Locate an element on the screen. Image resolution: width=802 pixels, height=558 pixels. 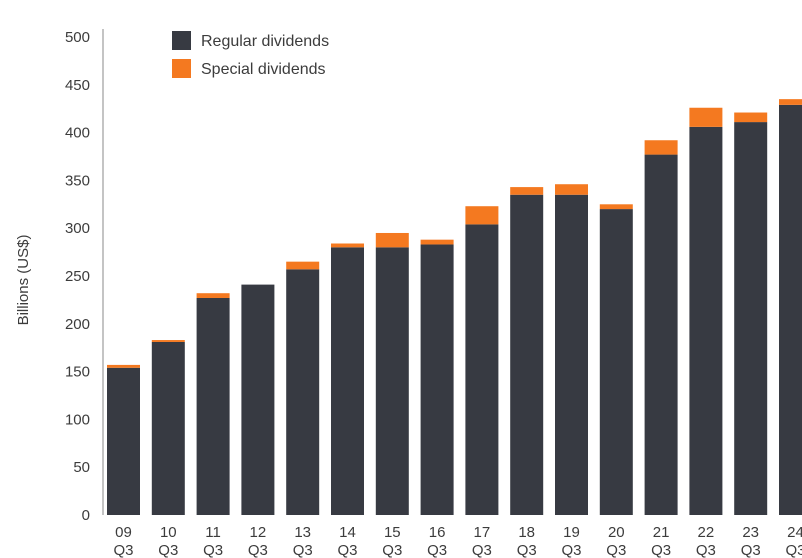
y-tick-label: 100 is located at coordinates (77, 419).